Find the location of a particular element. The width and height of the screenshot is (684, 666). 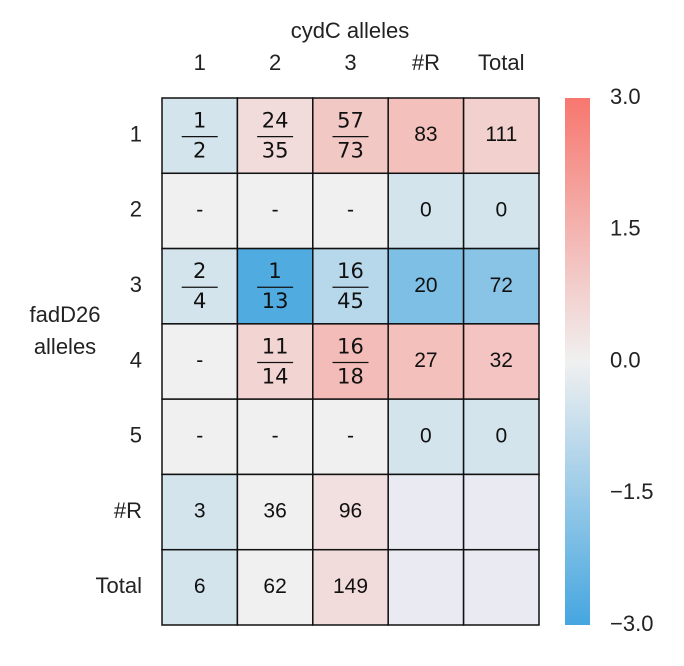

cell-label: 72 is located at coordinates (501, 285).